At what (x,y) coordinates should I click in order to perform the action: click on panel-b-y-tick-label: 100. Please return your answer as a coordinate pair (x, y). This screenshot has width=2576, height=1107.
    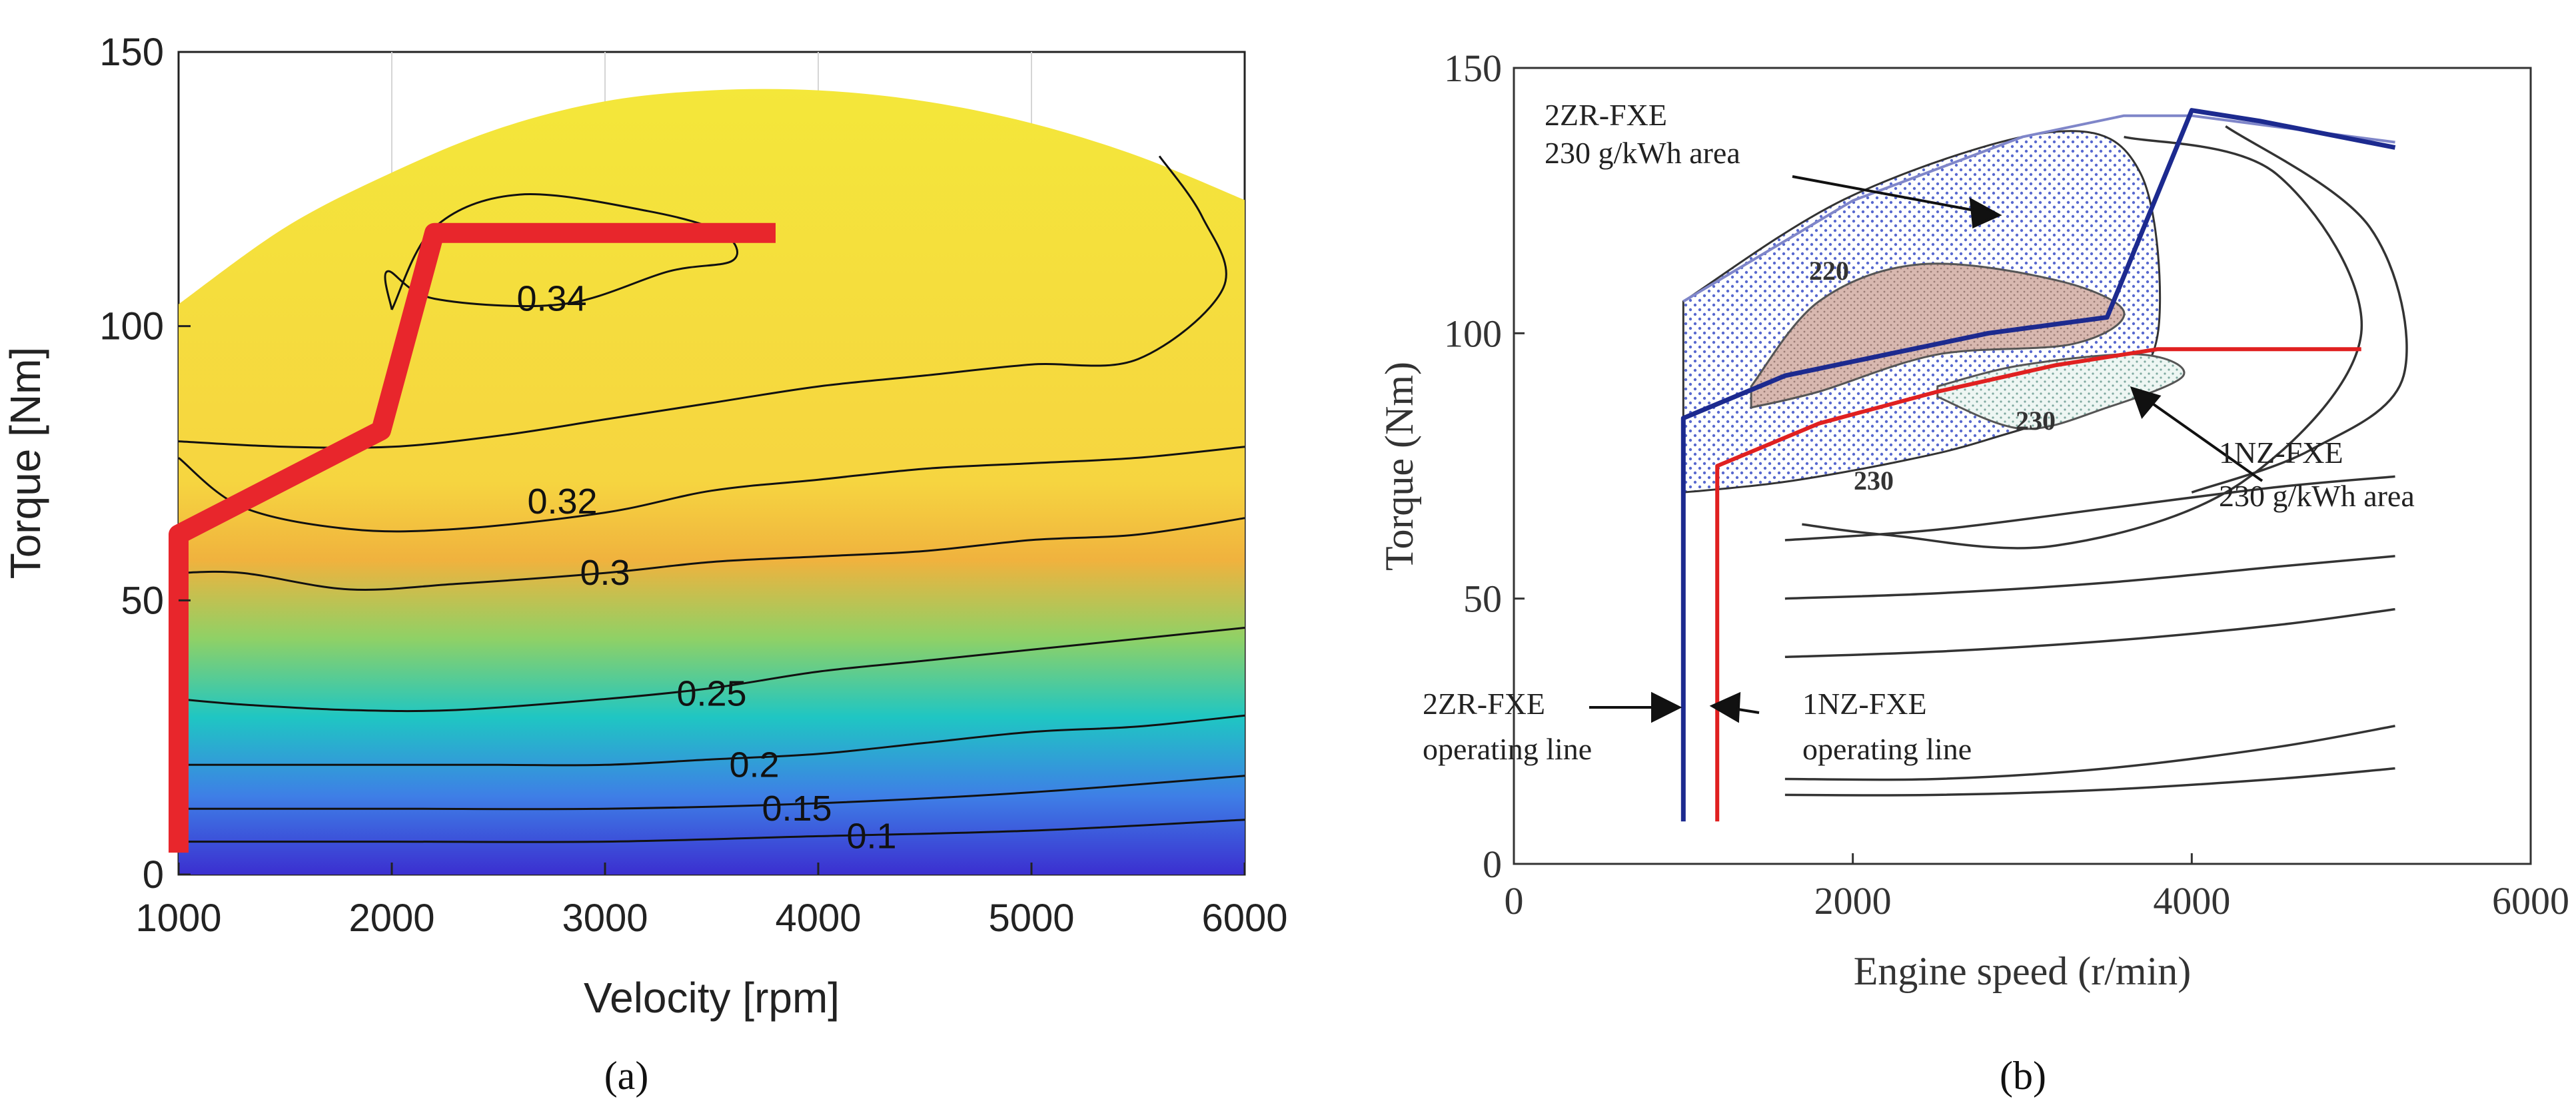
    Looking at the image, I should click on (1473, 333).